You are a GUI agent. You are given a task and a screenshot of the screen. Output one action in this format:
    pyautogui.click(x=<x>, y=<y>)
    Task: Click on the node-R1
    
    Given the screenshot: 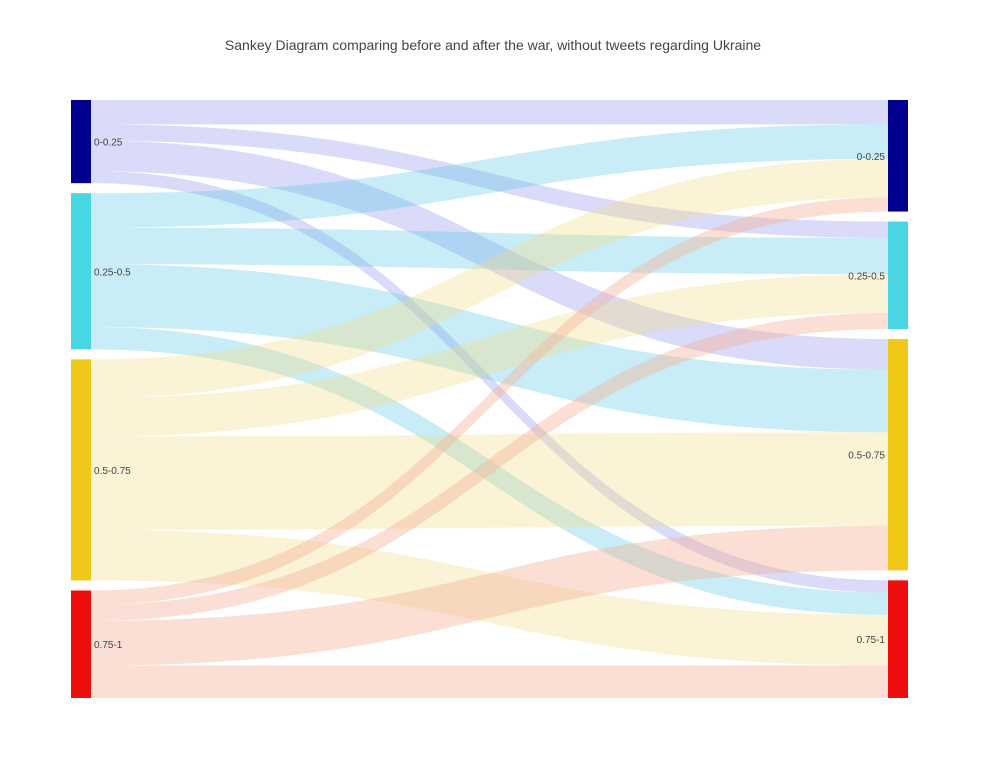 What is the action you would take?
    pyautogui.click(x=898, y=275)
    